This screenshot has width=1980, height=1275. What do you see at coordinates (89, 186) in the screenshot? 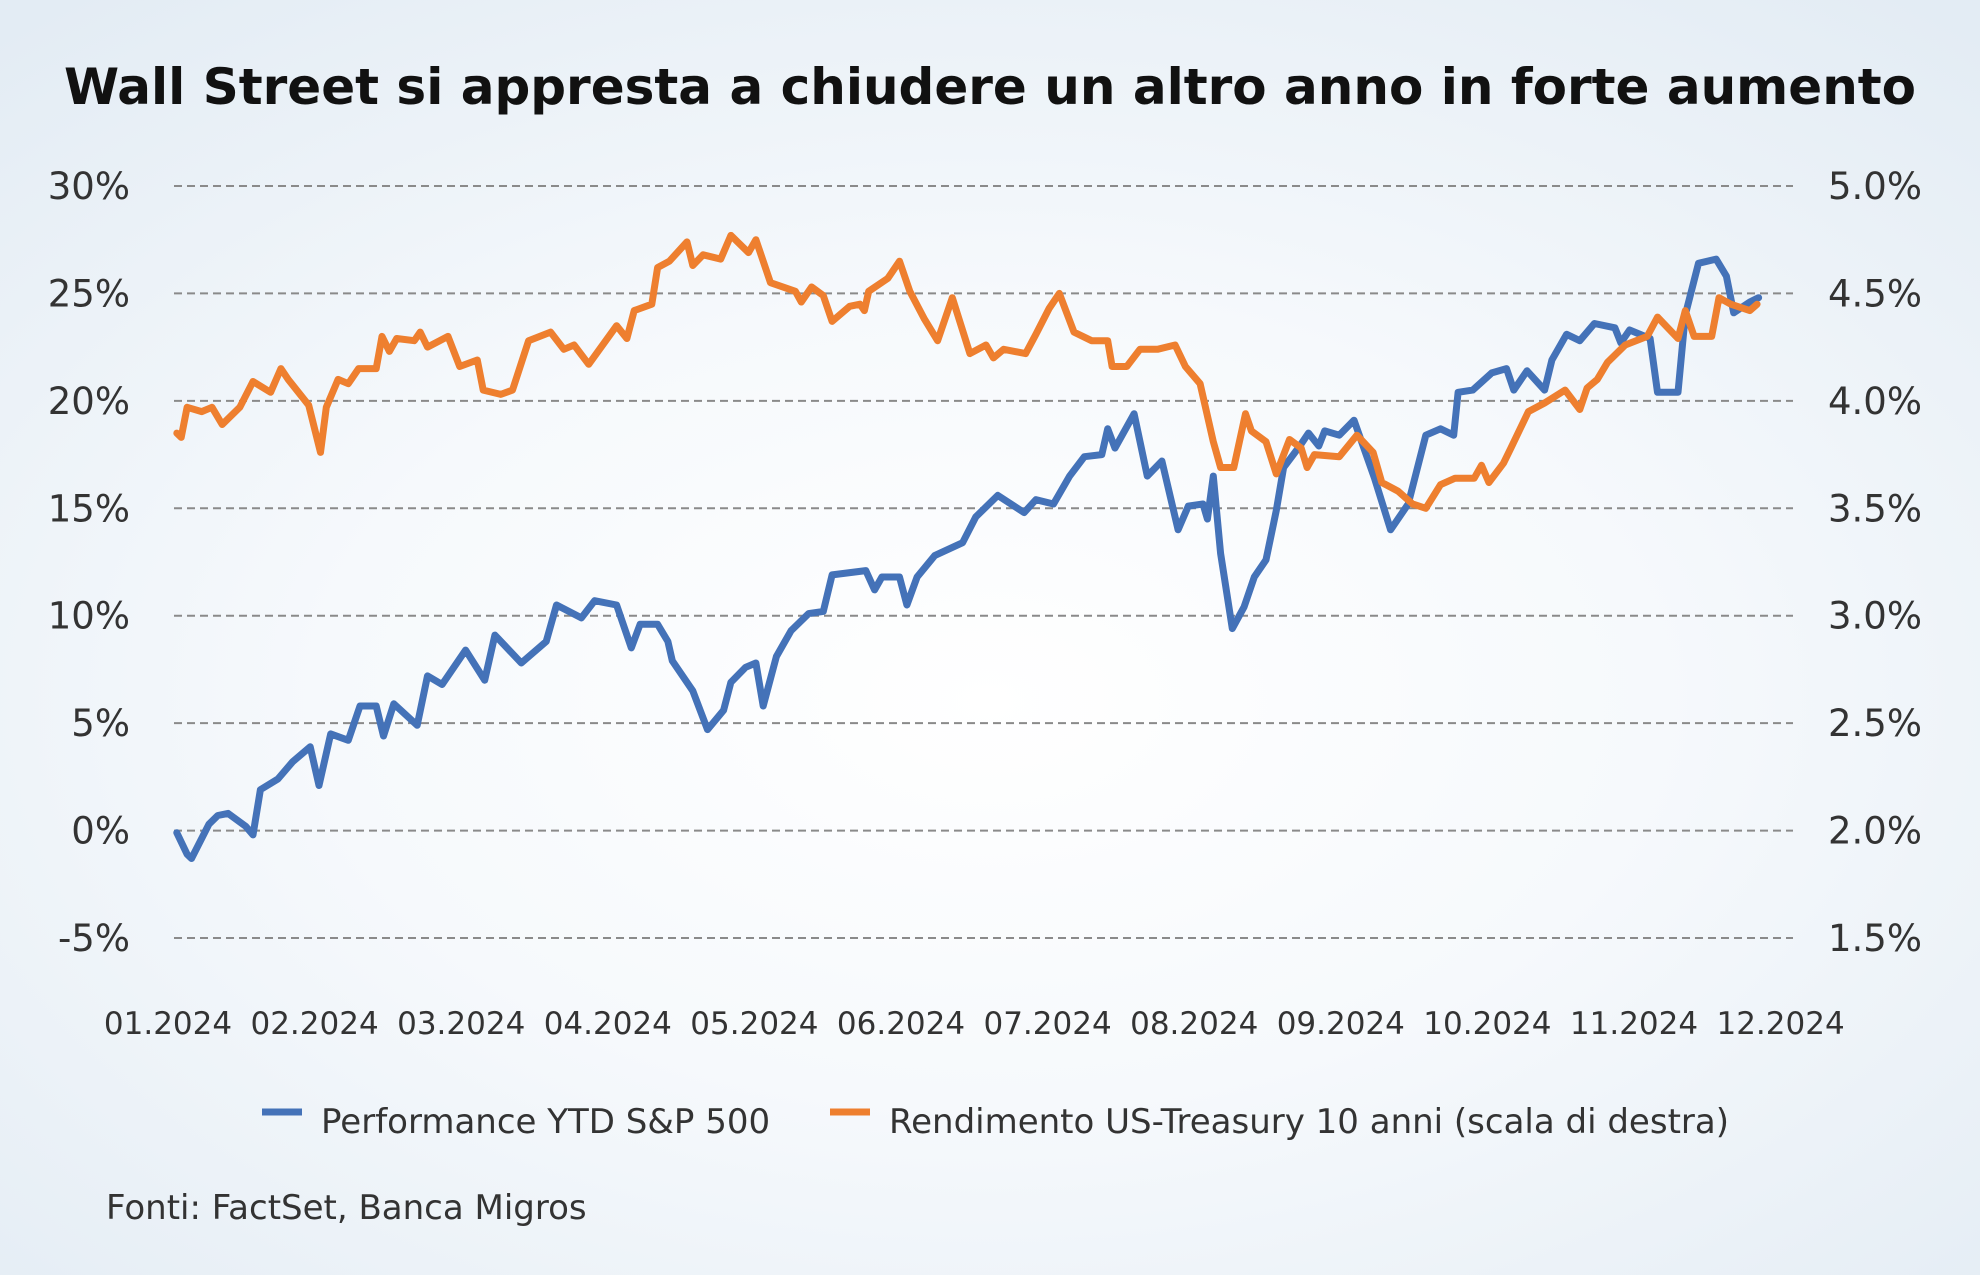
I see `y-left-tick-label: 30%` at bounding box center [89, 186].